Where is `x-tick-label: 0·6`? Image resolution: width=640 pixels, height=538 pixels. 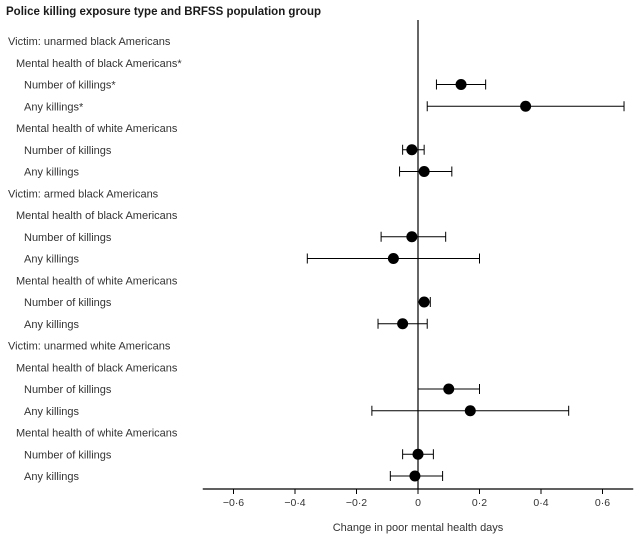
x-tick-label: 0·6 is located at coordinates (602, 503).